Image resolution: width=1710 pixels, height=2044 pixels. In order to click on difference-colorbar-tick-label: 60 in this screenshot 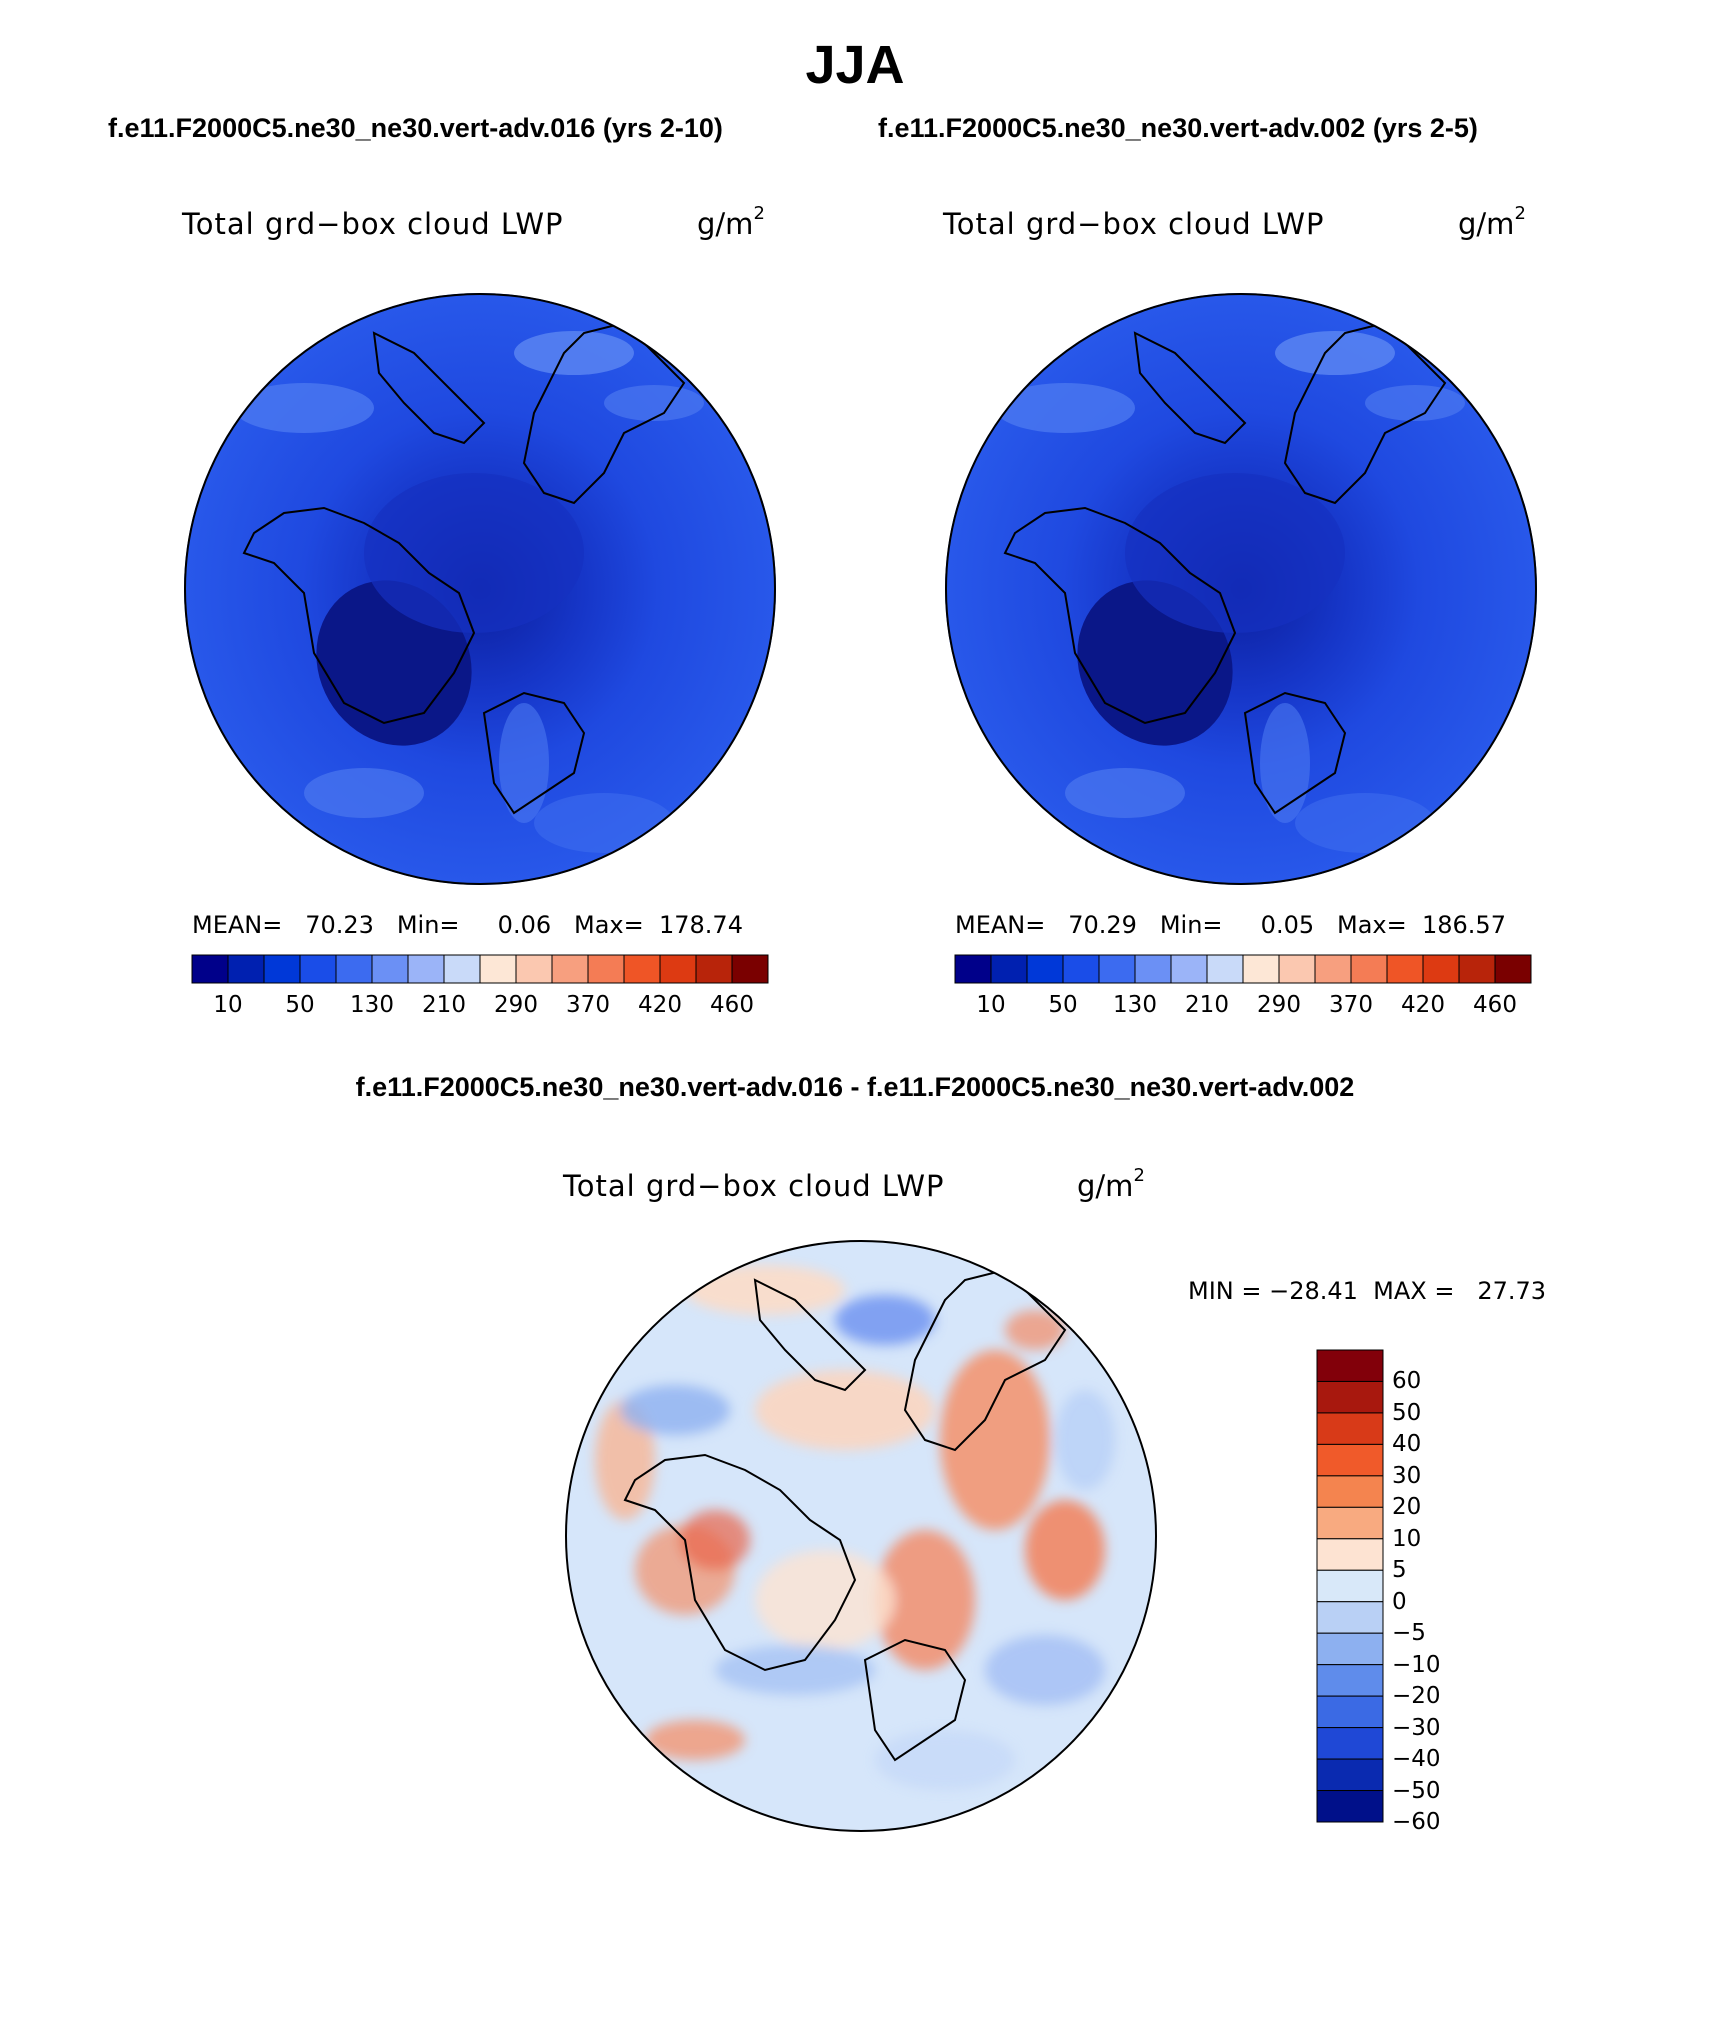, I will do `click(1407, 1381)`.